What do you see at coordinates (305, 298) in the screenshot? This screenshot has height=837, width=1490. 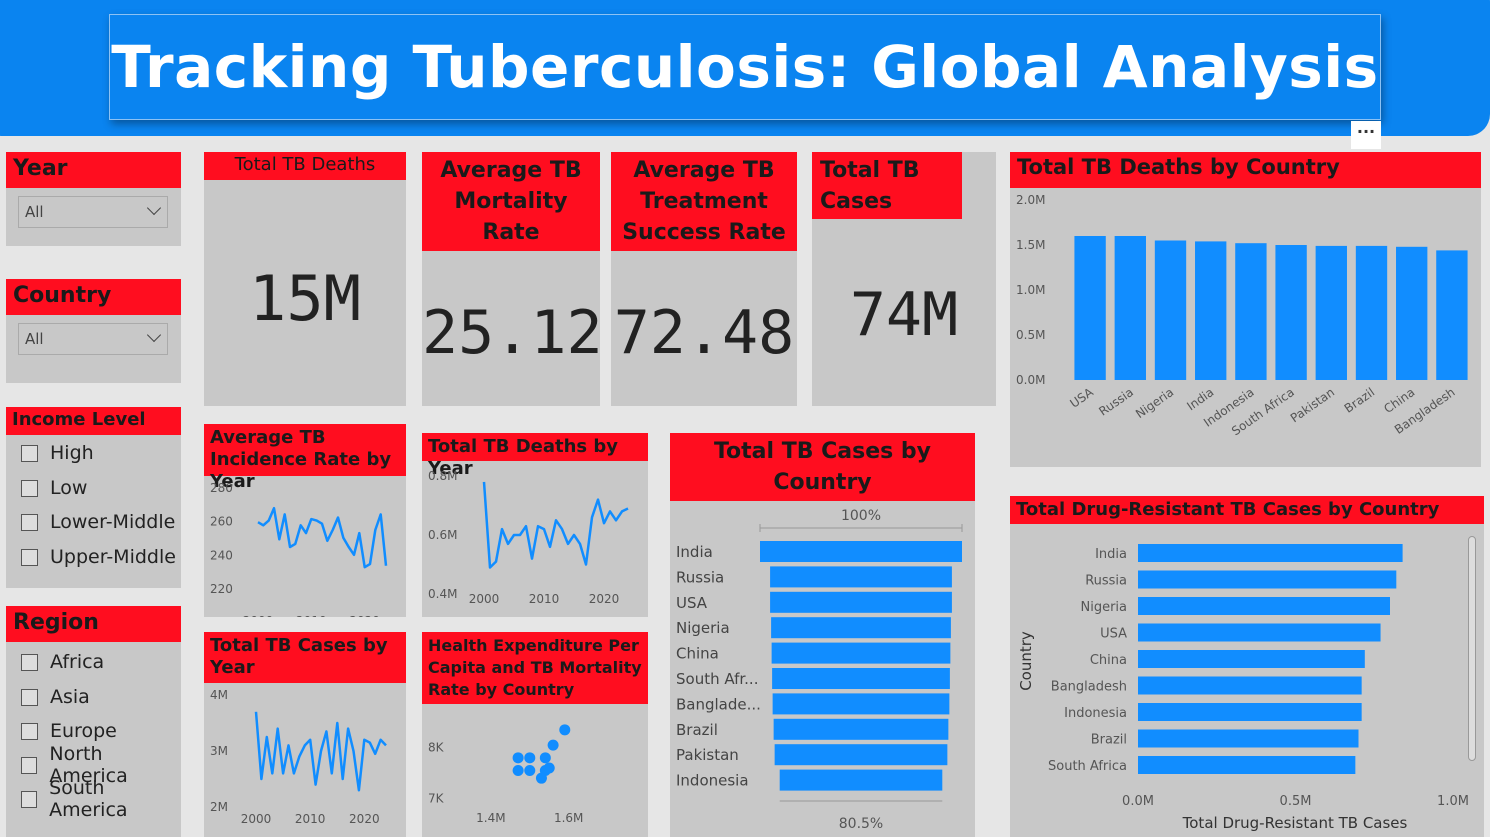 I see `kpi-total-deaths-value: 15M` at bounding box center [305, 298].